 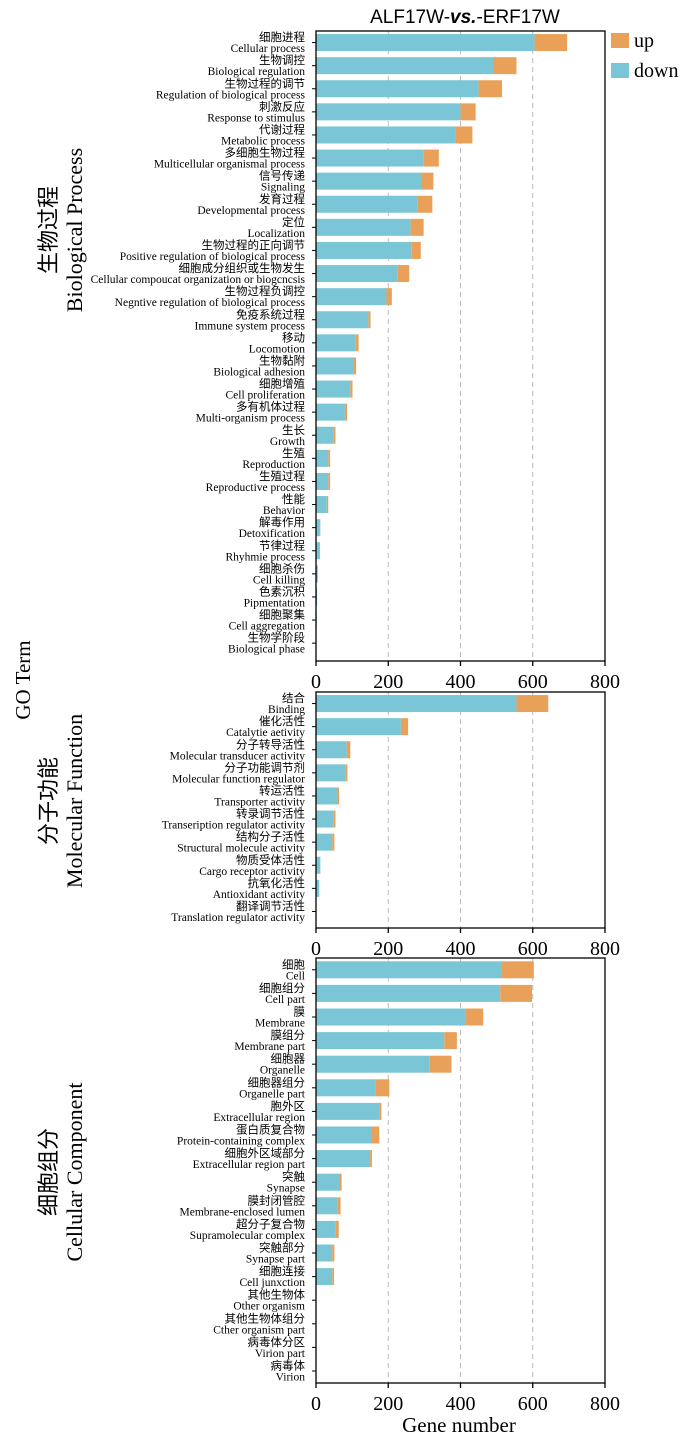 What do you see at coordinates (273, 465) in the screenshot?
I see `category-label-en: Reproduction` at bounding box center [273, 465].